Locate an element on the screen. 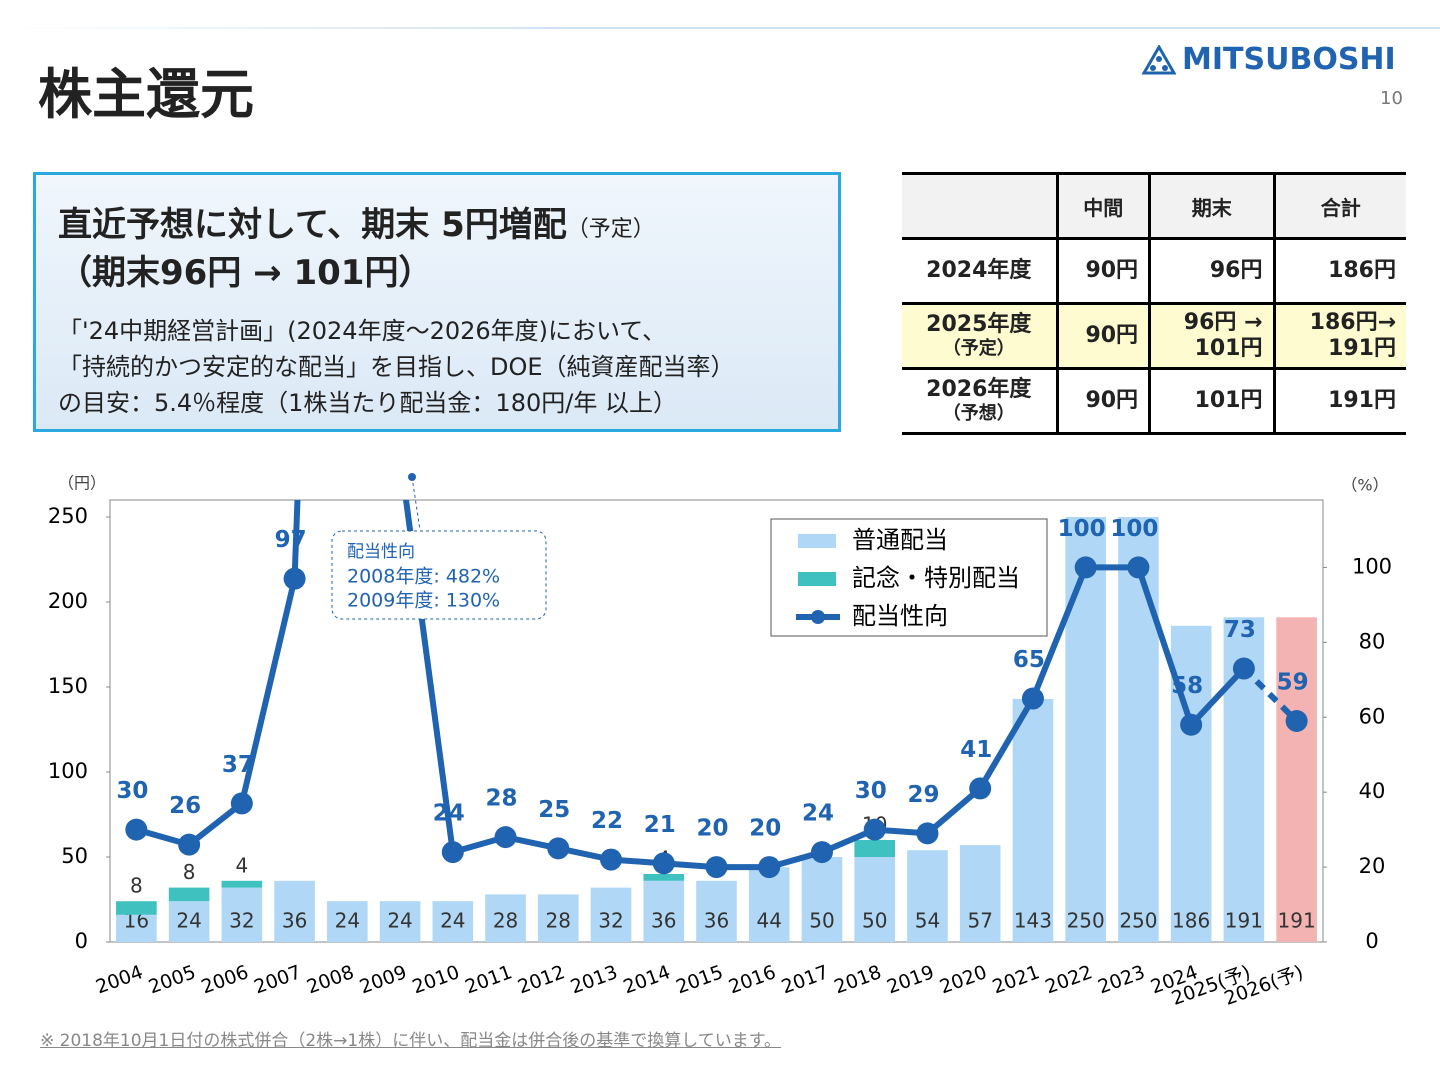 This screenshot has width=1440, height=1080. line-value-label: 58 is located at coordinates (1187, 686).